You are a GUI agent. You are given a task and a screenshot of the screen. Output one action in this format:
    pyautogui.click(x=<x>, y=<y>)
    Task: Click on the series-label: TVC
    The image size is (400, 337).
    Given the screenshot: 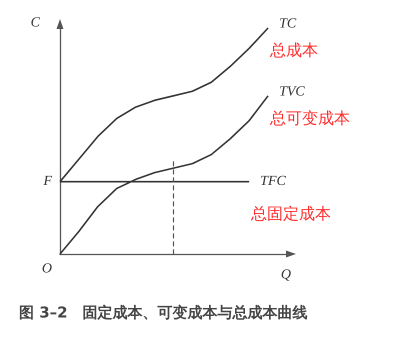 What is the action you would take?
    pyautogui.click(x=292, y=92)
    